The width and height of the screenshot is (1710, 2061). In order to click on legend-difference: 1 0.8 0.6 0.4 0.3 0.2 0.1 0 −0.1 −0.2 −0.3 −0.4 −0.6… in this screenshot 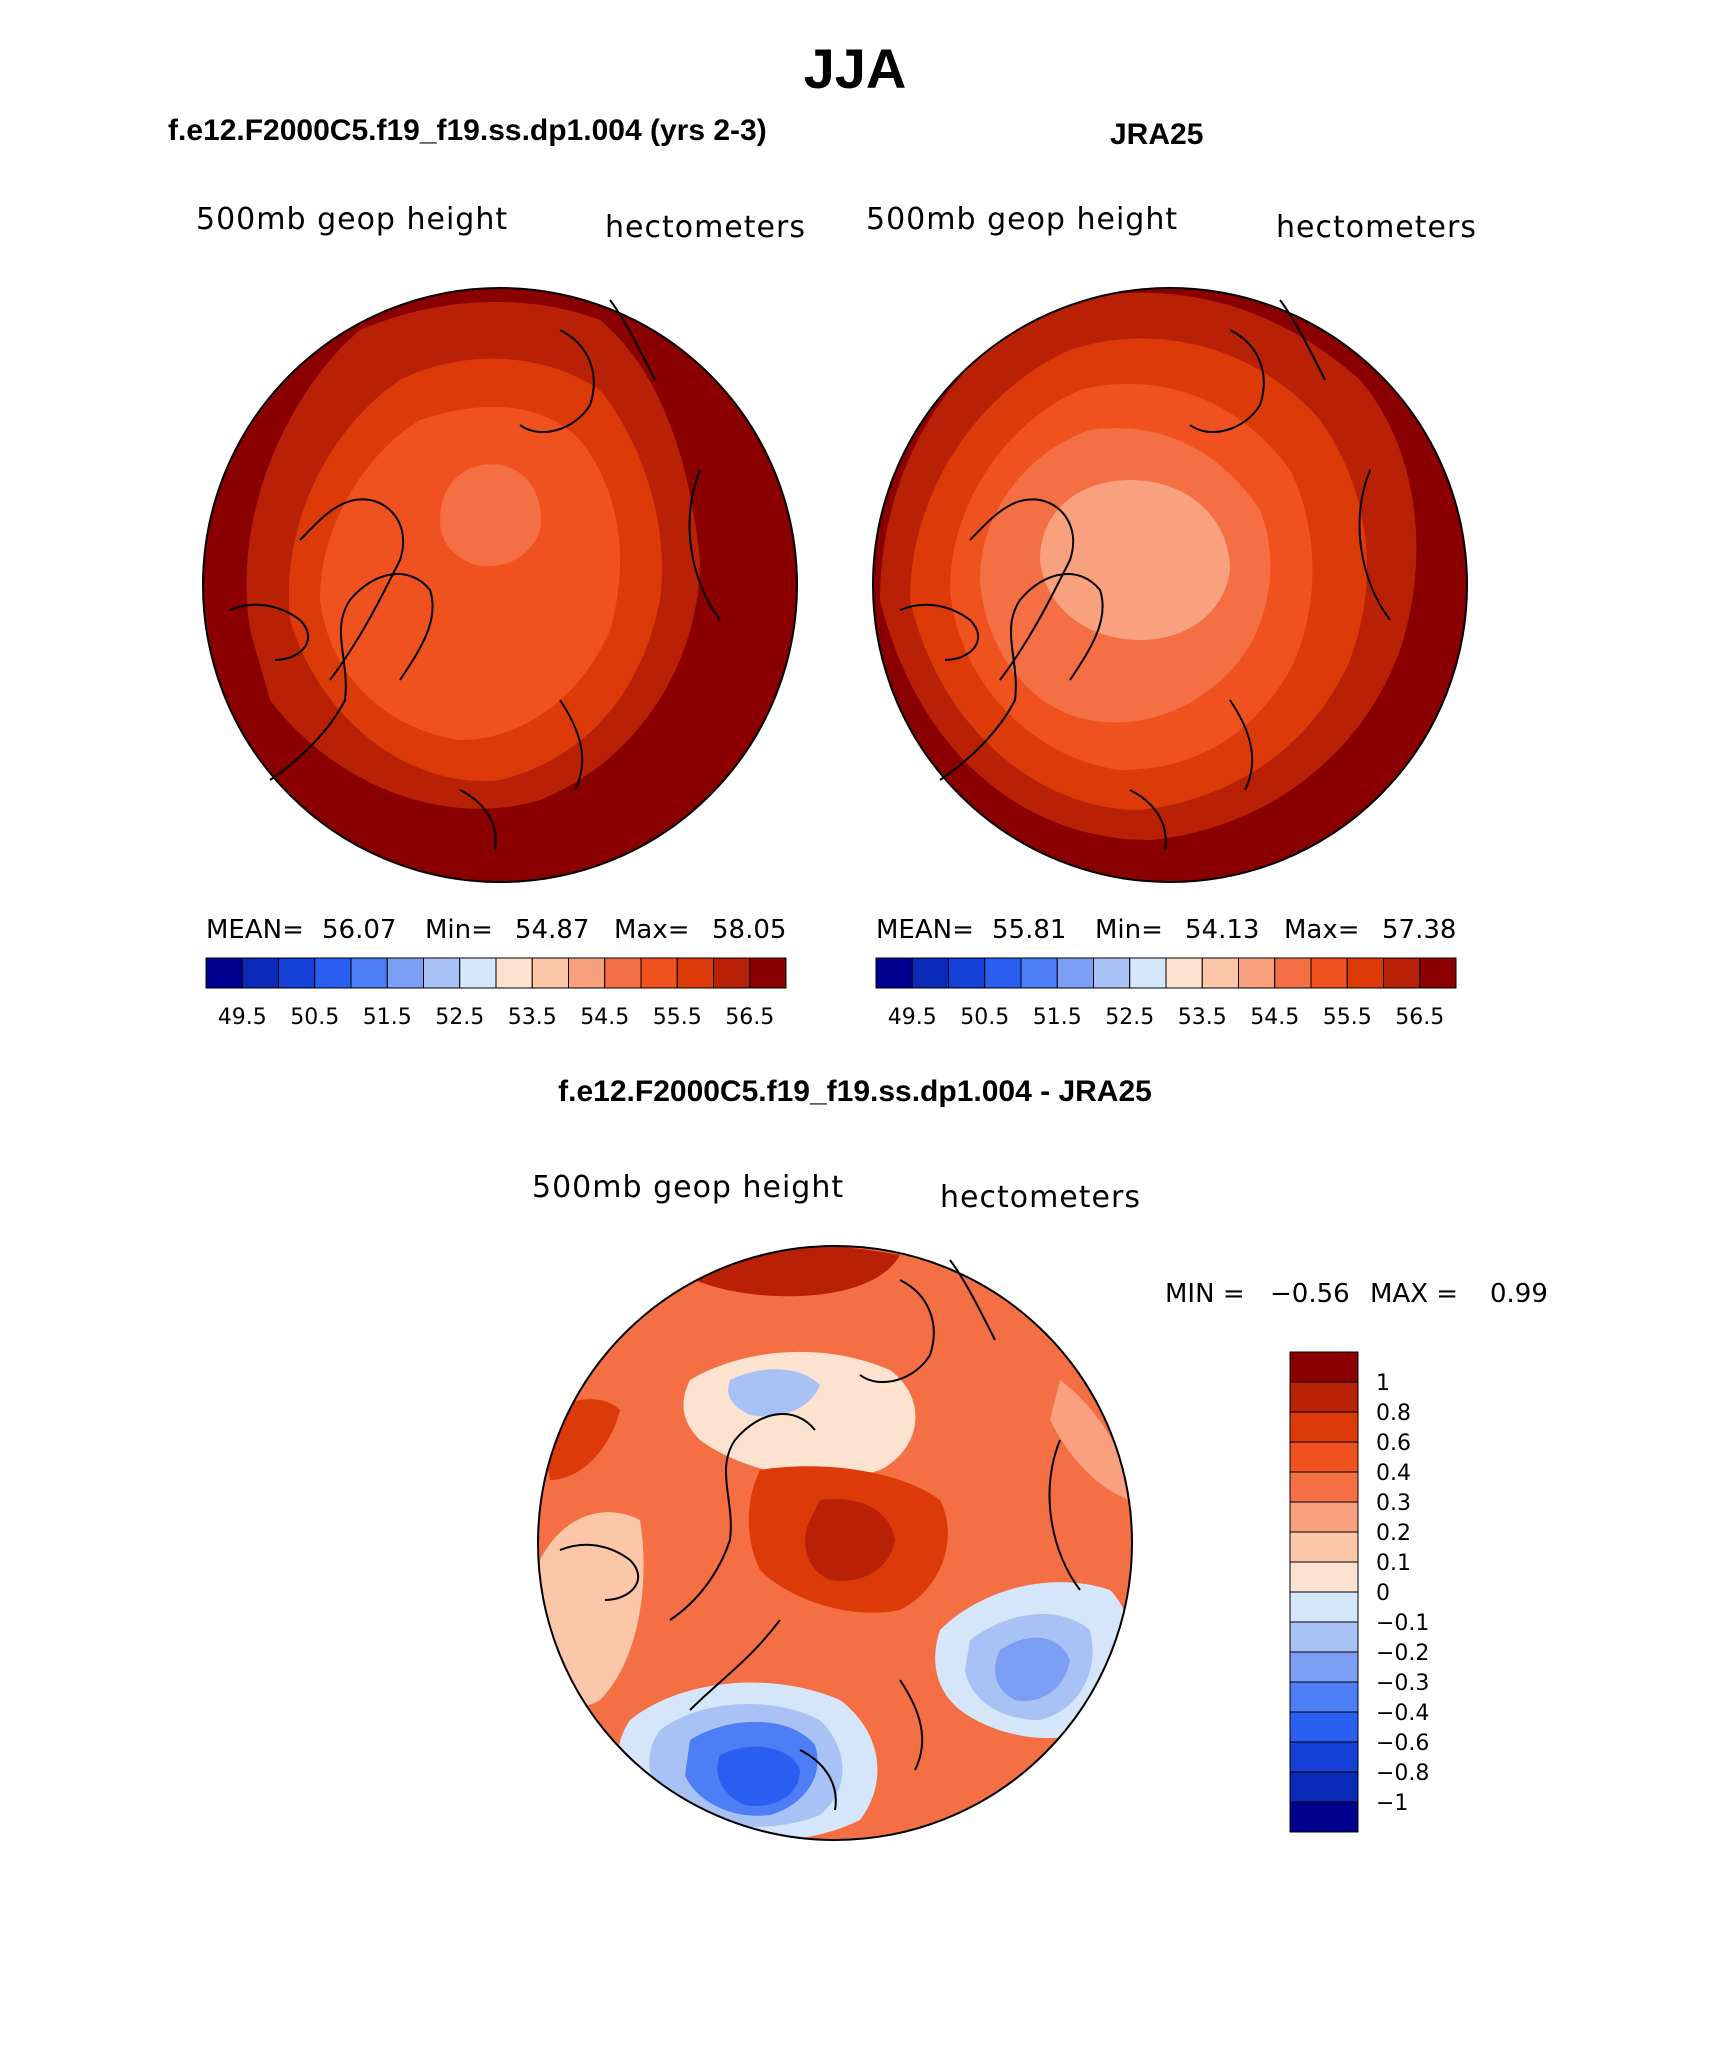, I will do `click(1359, 1592)`.